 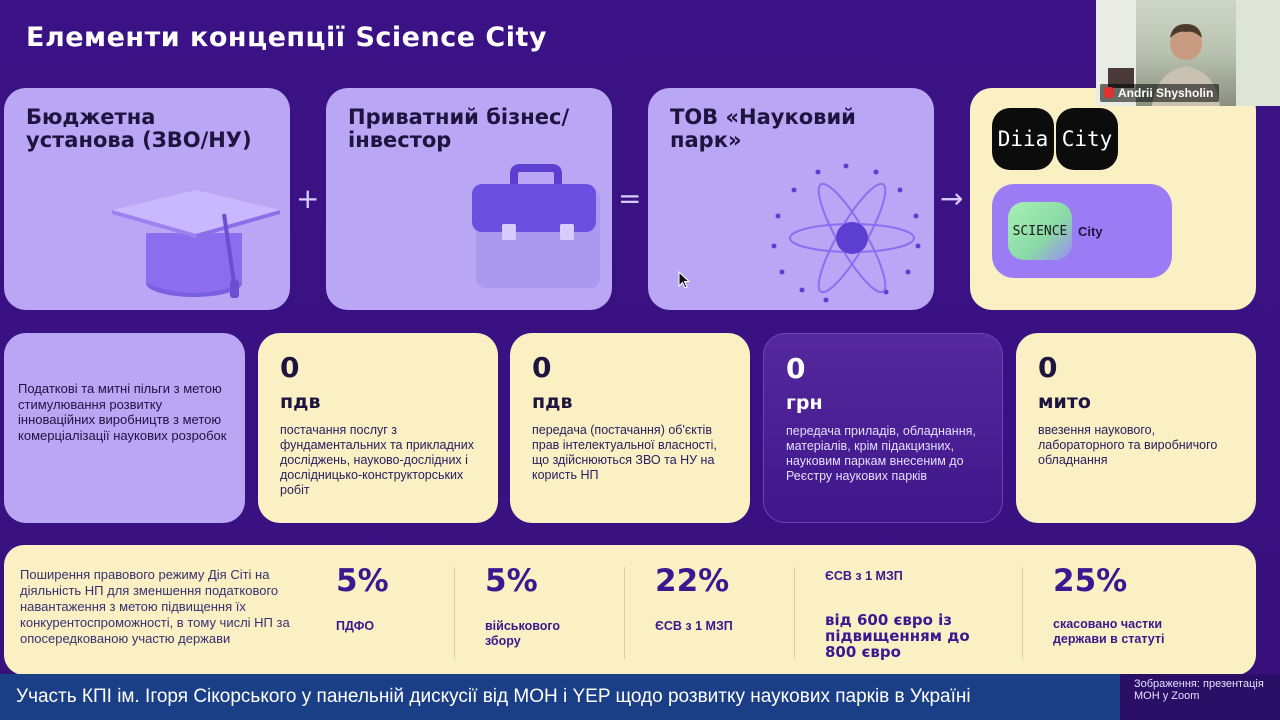 What do you see at coordinates (630, 198) in the screenshot?
I see `equals-sign: =` at bounding box center [630, 198].